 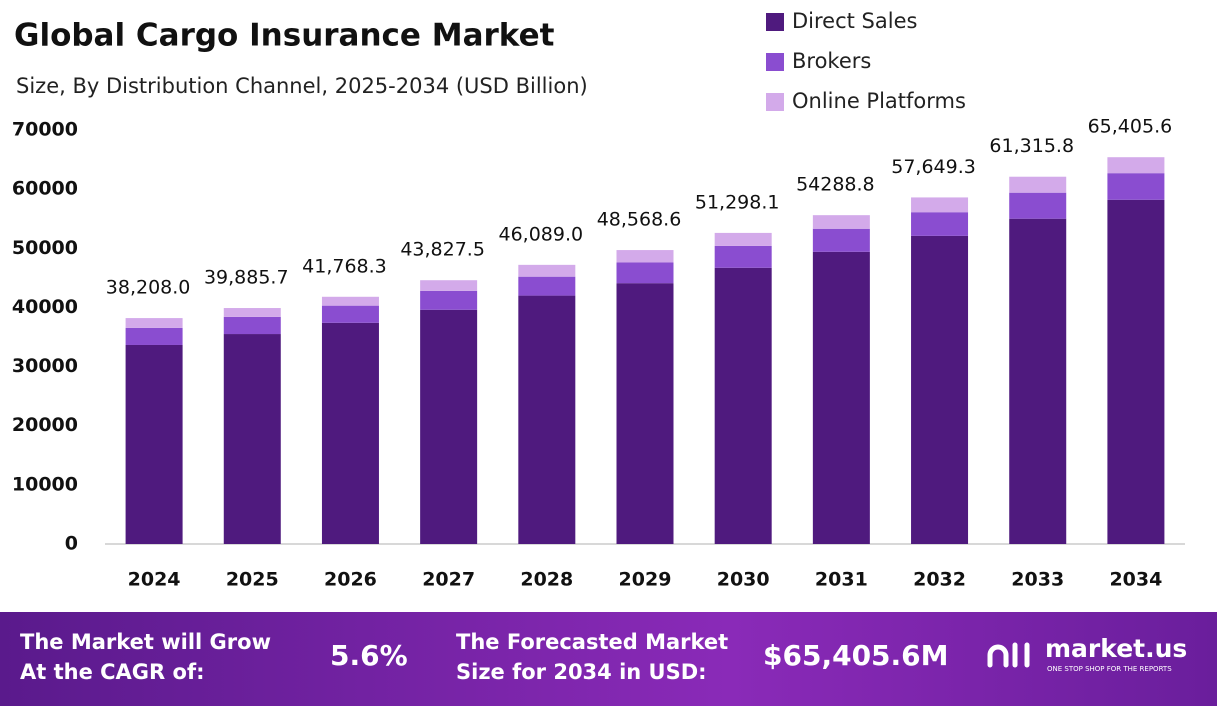 What do you see at coordinates (1116, 648) in the screenshot?
I see `logo: market.us` at bounding box center [1116, 648].